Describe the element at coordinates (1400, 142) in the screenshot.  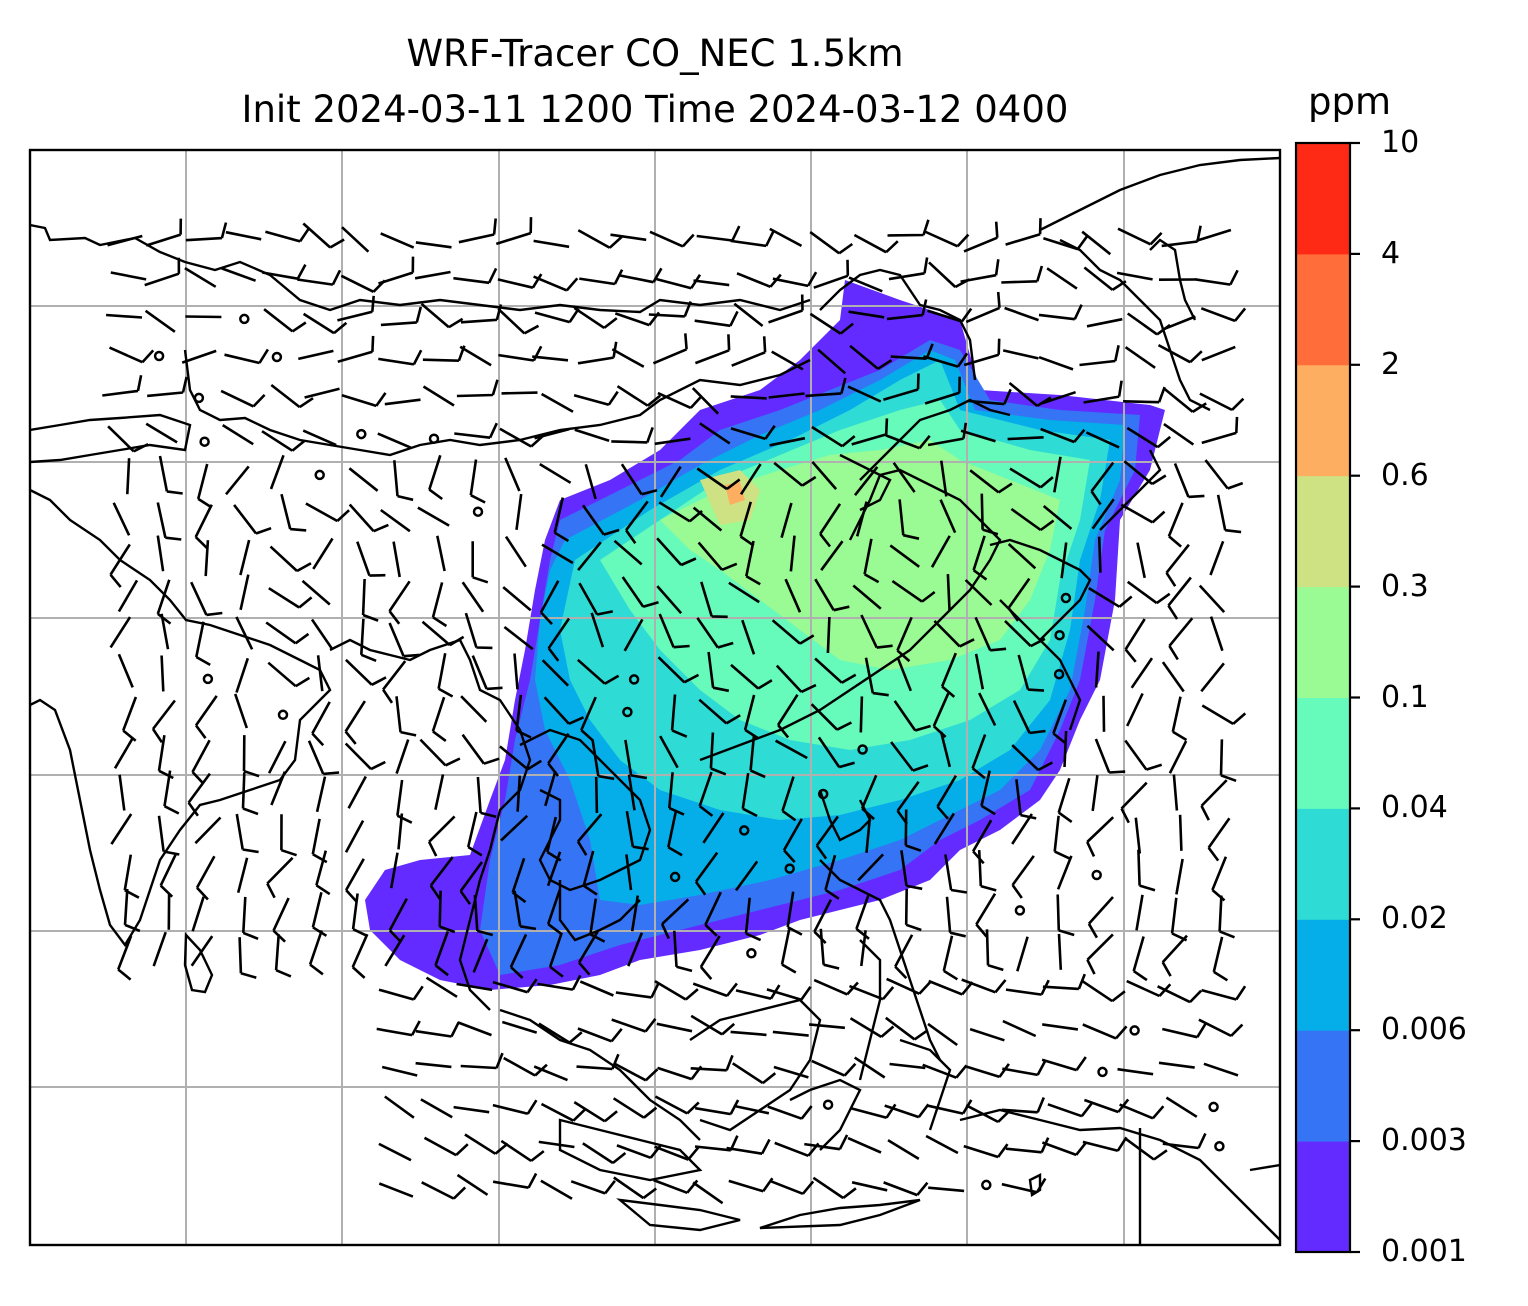
I see `colorbar-tick-label: 10` at that location.